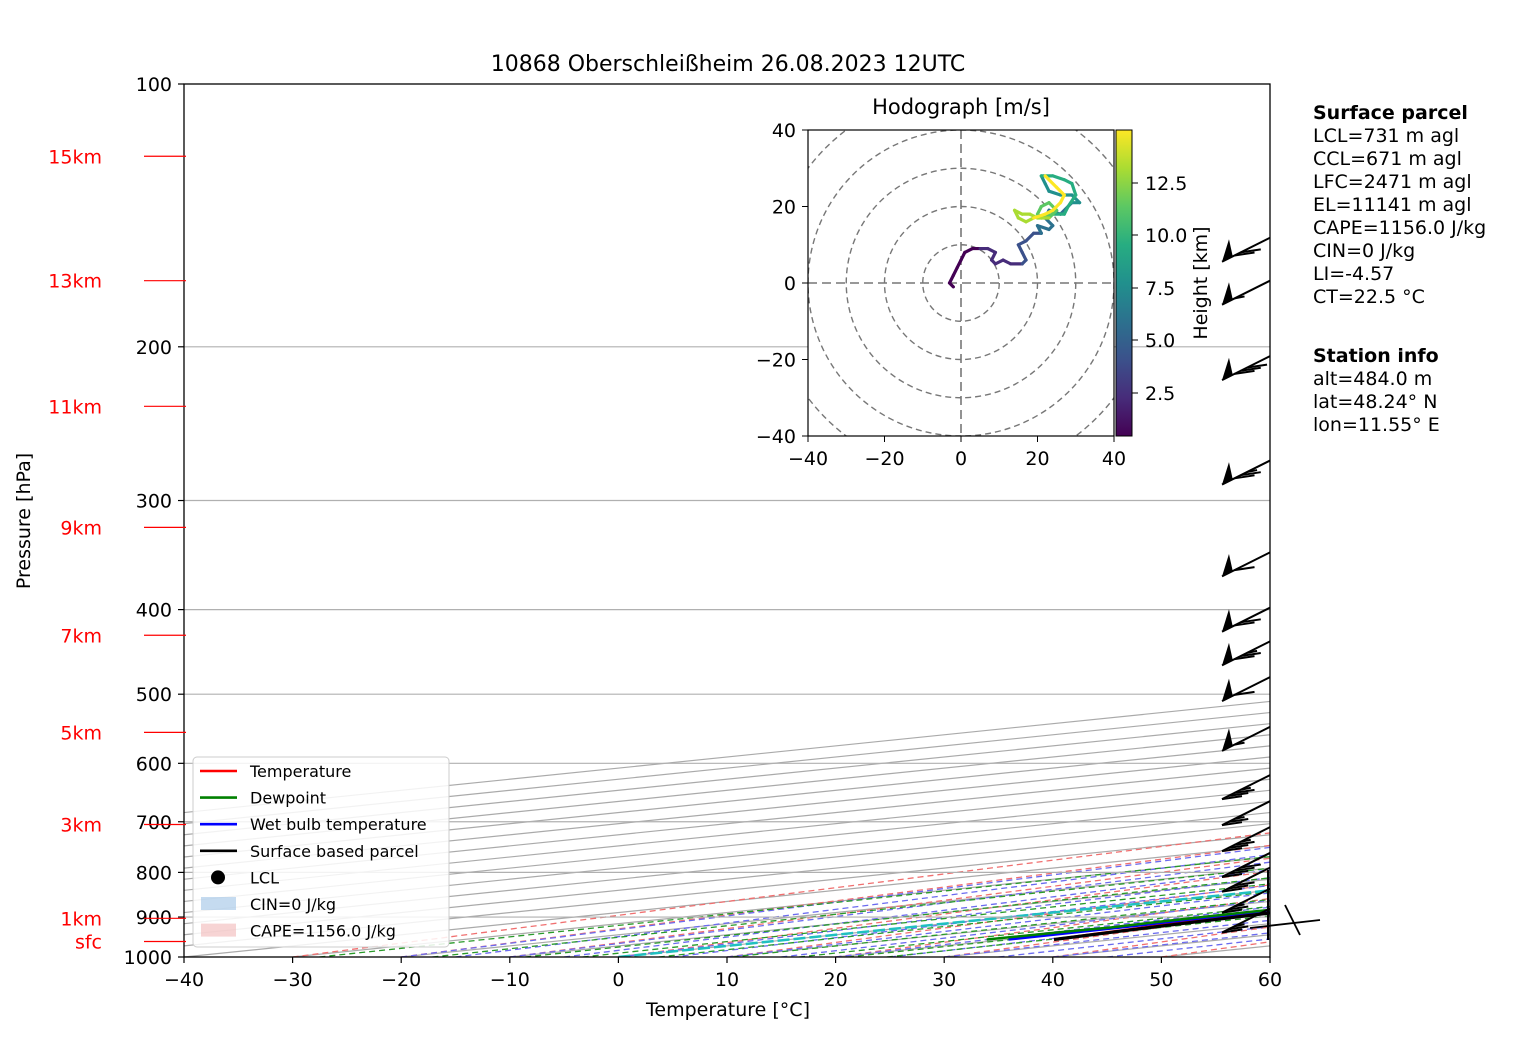 The width and height of the screenshot is (1517, 1042). I want to click on parcel-title: Surface parcel, so click(1390, 113).